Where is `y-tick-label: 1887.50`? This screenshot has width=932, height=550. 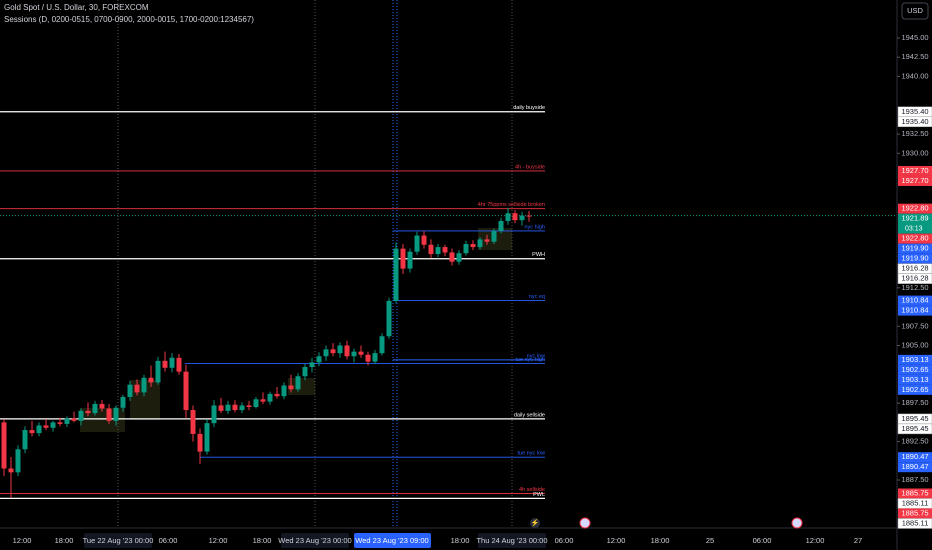 y-tick-label: 1887.50 is located at coordinates (914, 479).